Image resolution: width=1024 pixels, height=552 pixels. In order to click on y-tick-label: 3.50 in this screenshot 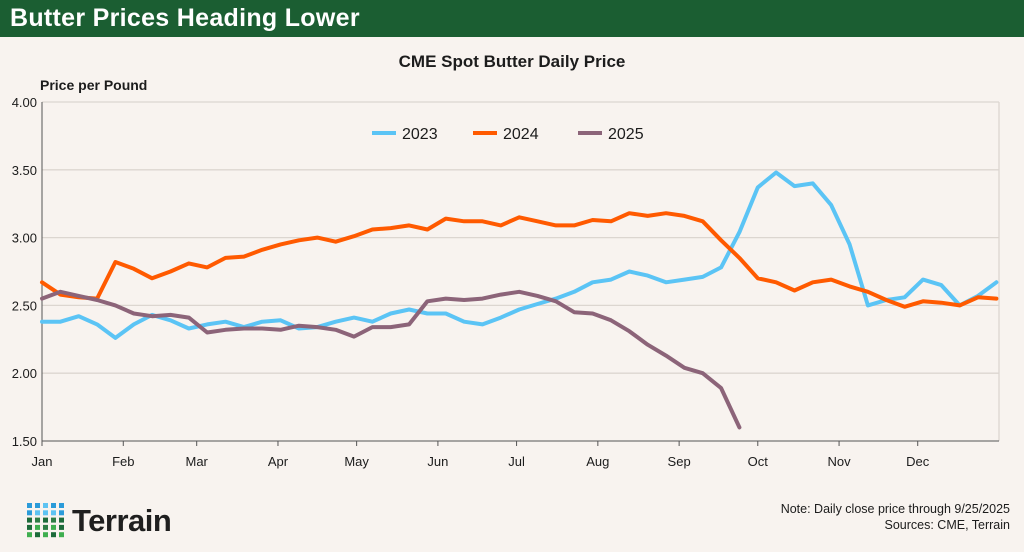, I will do `click(24, 170)`.